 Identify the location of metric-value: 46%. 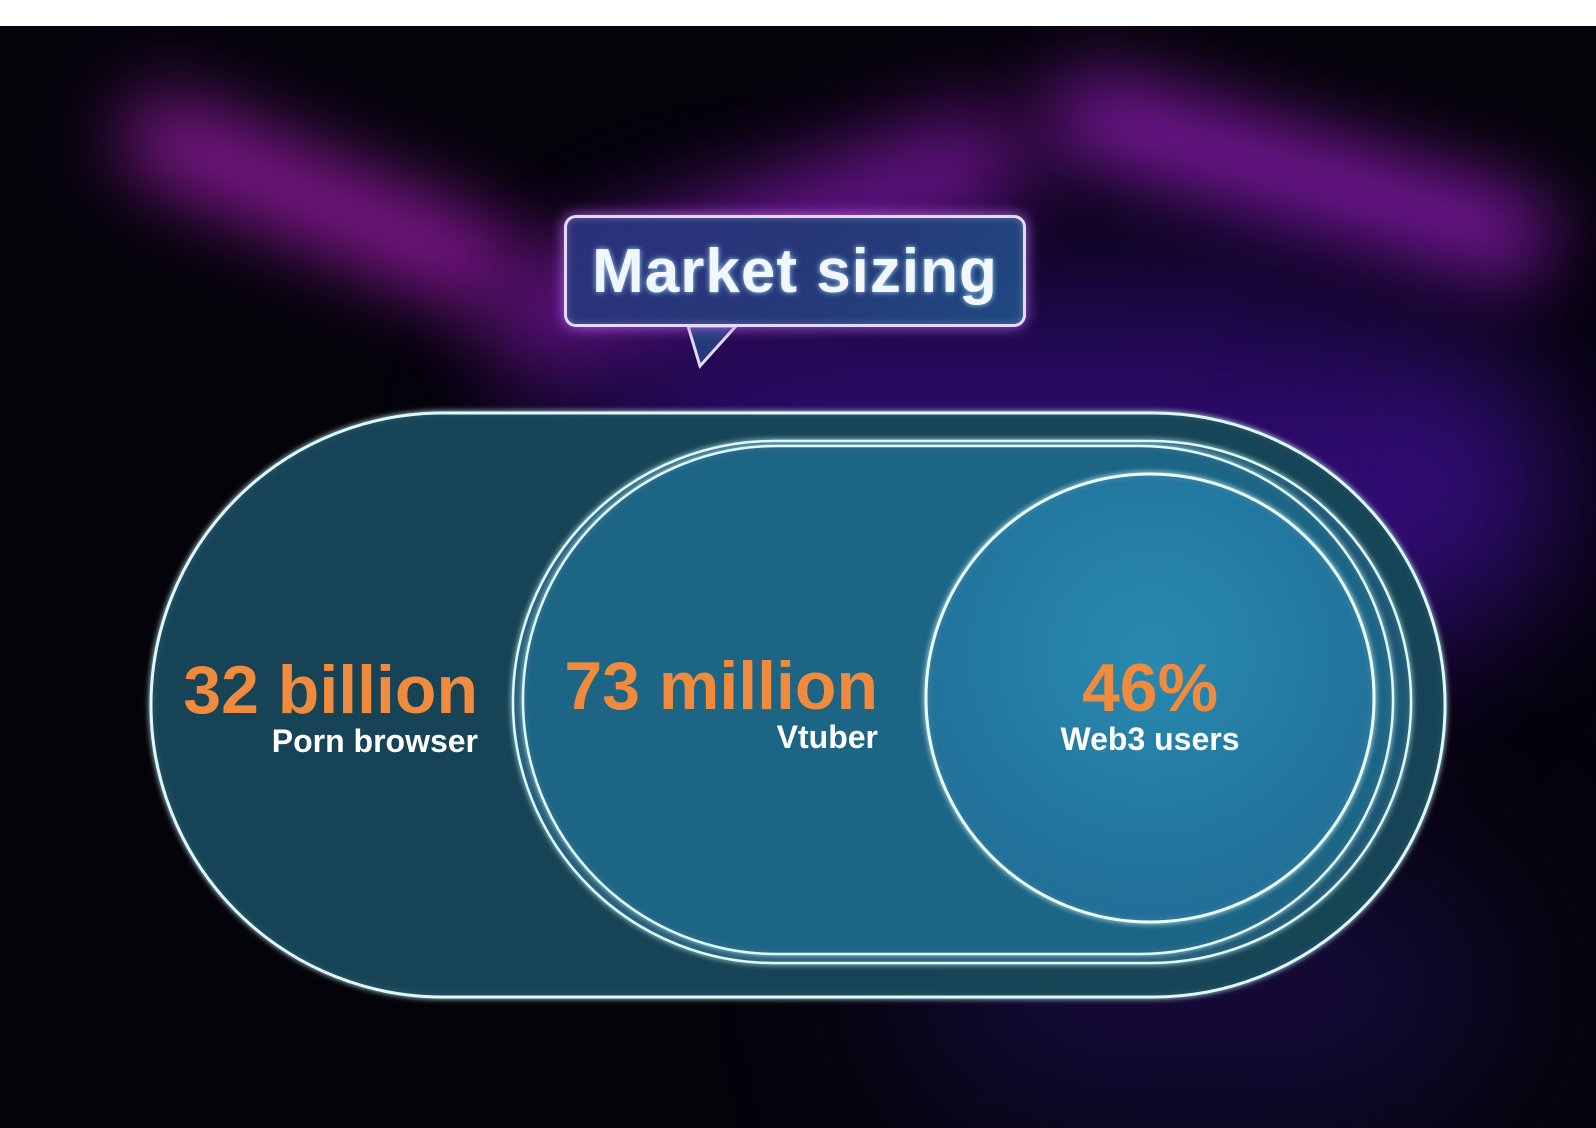
(1150, 688).